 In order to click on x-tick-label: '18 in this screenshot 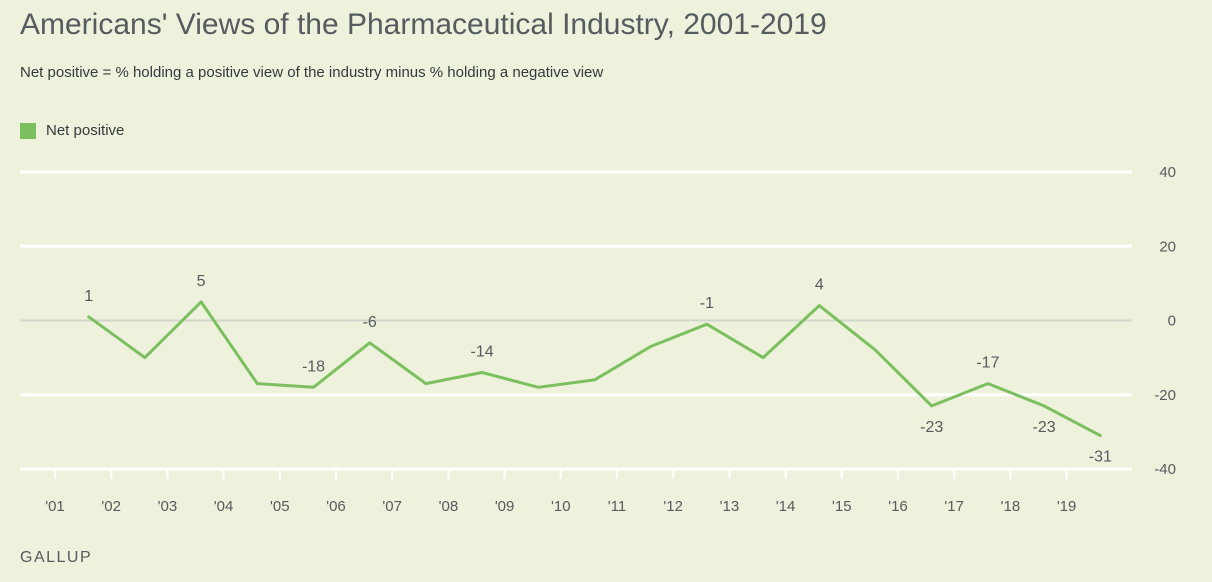, I will do `click(1011, 506)`.